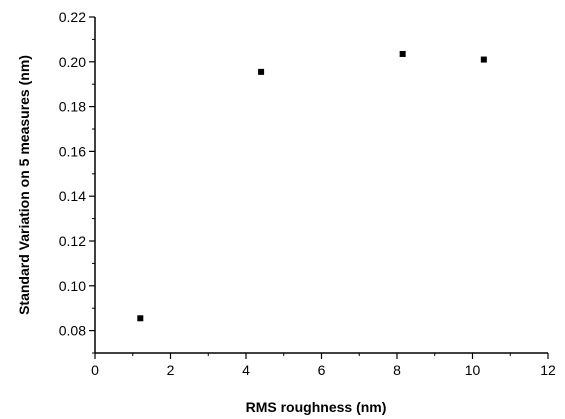 The image size is (565, 419). What do you see at coordinates (72, 62) in the screenshot?
I see `y-tick-label: 0.20` at bounding box center [72, 62].